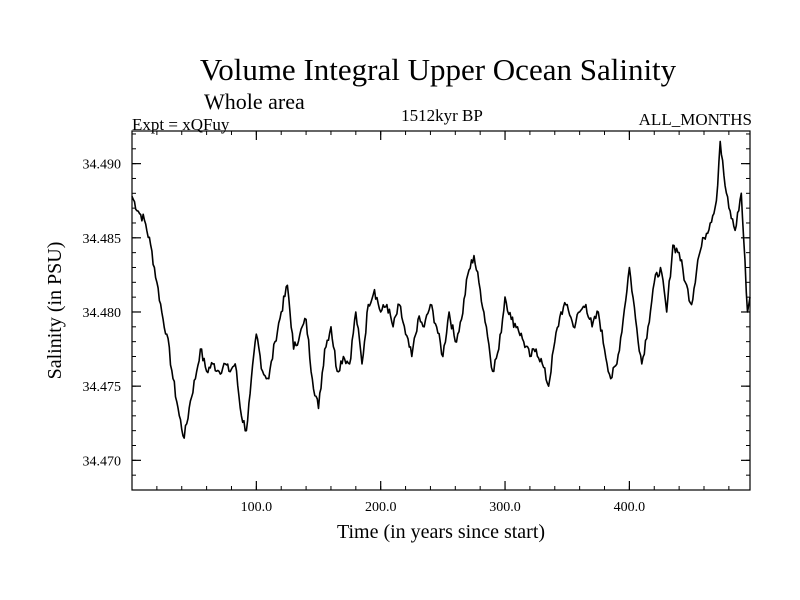  I want to click on x-tick-label: 200.0, so click(381, 507).